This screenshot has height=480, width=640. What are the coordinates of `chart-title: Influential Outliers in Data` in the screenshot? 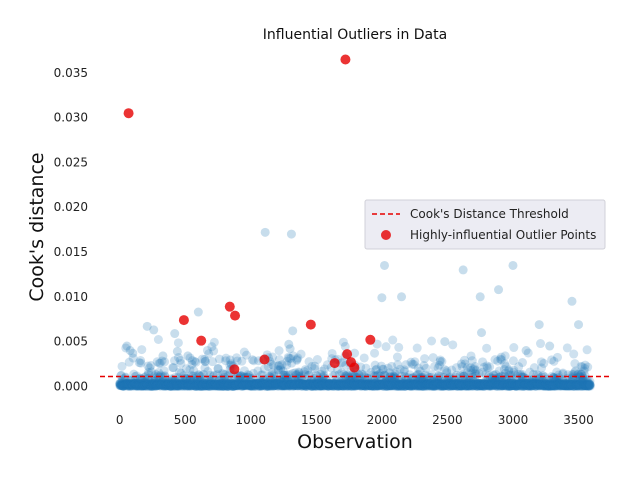 It's located at (355, 35).